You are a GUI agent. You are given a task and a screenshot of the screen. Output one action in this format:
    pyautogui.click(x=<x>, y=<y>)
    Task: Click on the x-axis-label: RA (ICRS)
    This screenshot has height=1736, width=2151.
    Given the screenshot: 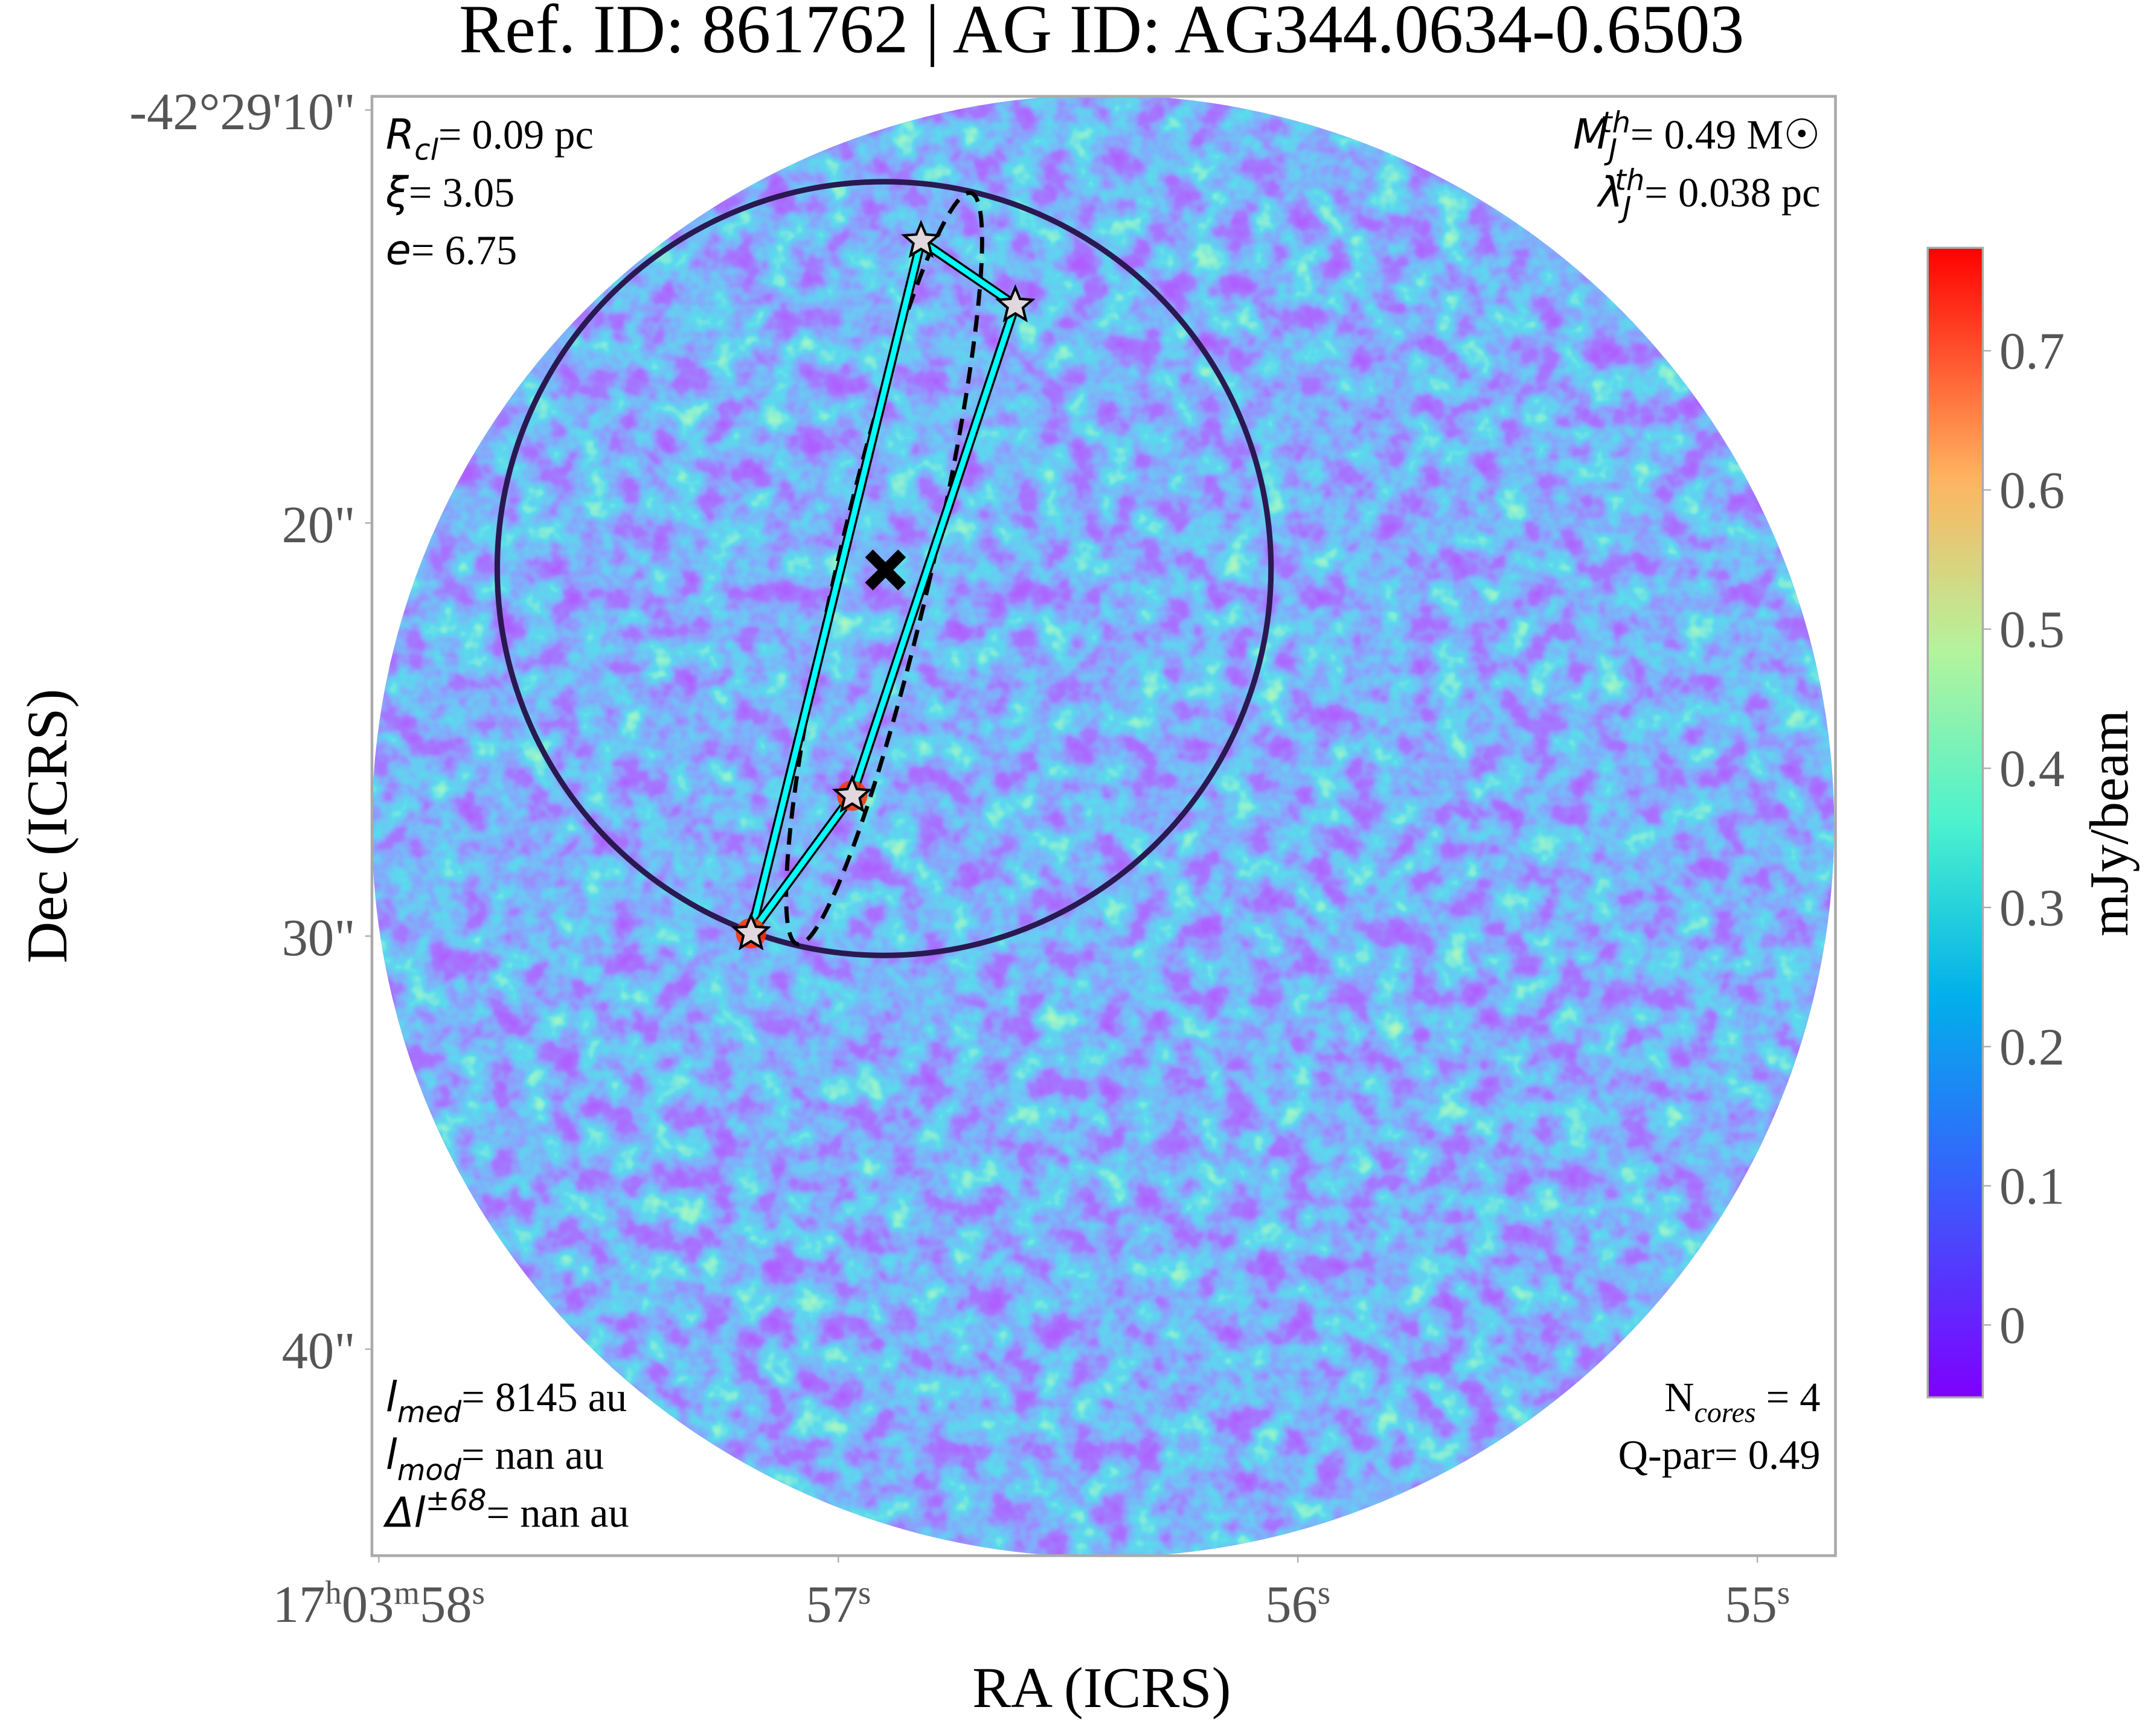 What is the action you would take?
    pyautogui.click(x=1101, y=1688)
    